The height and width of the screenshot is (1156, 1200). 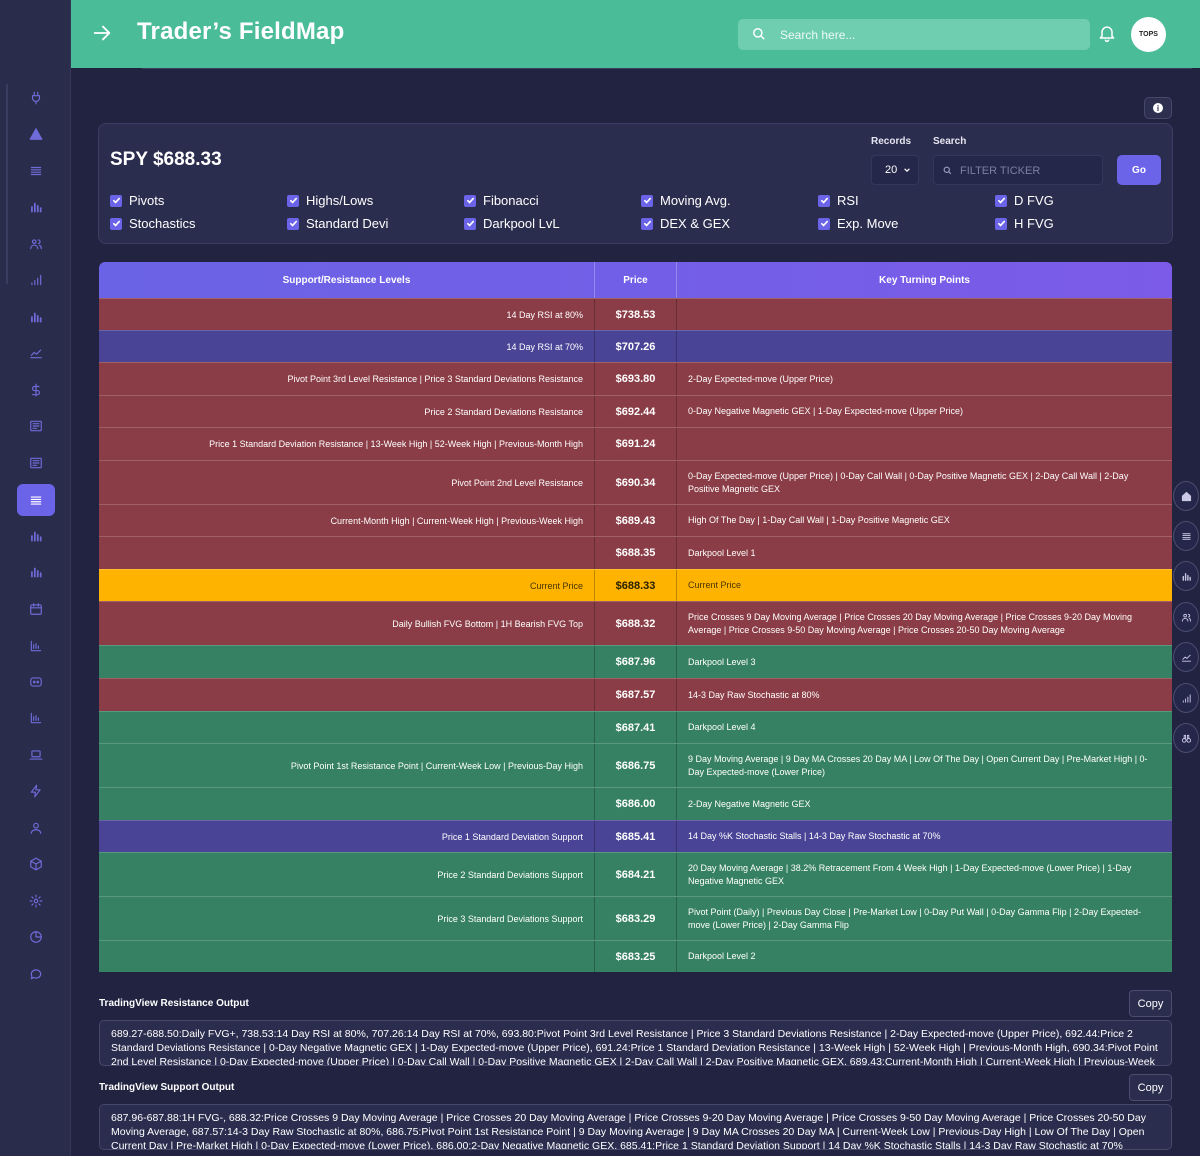 What do you see at coordinates (1186, 536) in the screenshot?
I see `quick-nav-list` at bounding box center [1186, 536].